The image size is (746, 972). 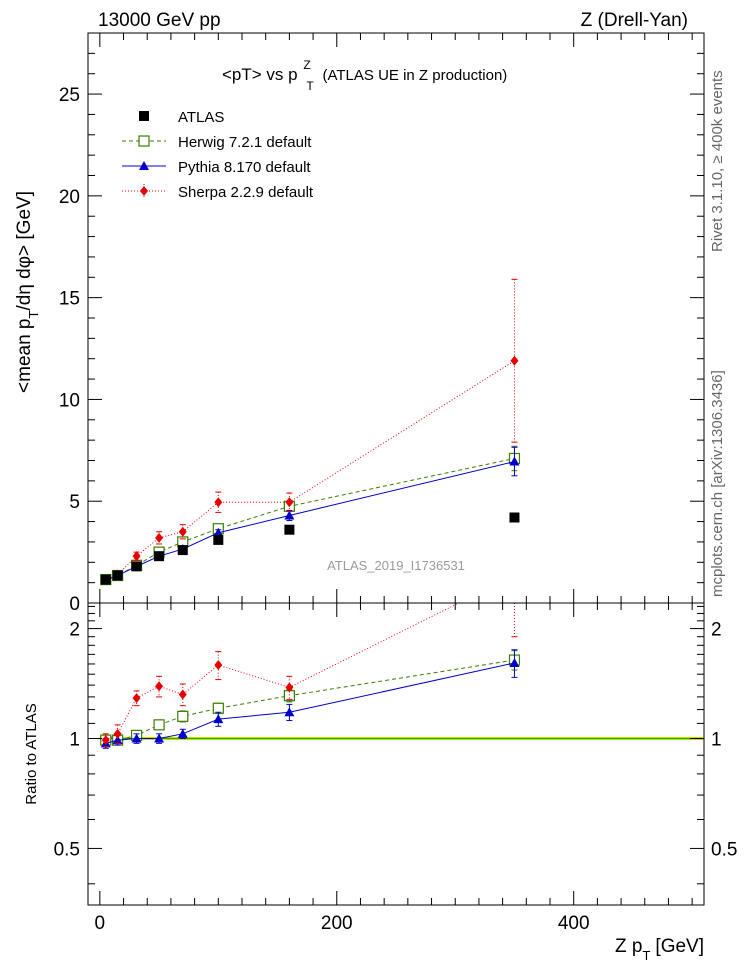 I want to click on top-ytick-label: 25, so click(x=69, y=95).